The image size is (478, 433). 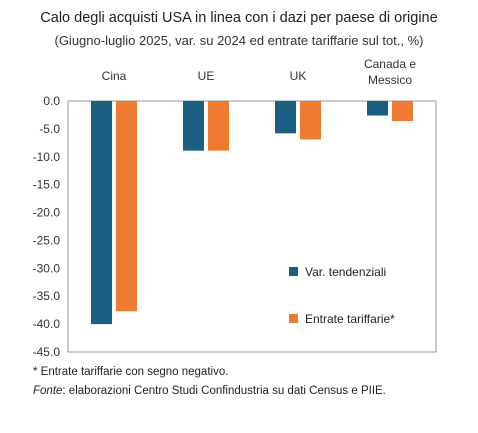 I want to click on category-label: Messico, so click(x=390, y=80).